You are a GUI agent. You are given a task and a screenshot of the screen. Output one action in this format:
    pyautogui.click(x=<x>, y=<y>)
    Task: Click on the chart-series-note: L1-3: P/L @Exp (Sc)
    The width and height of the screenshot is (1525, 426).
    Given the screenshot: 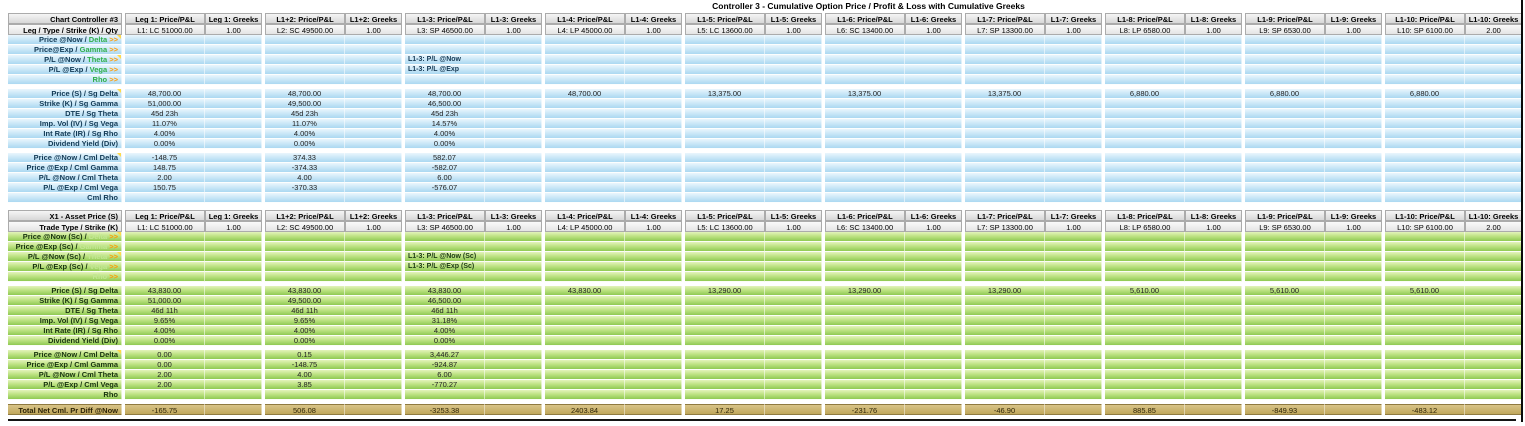 What is the action you would take?
    pyautogui.click(x=445, y=267)
    